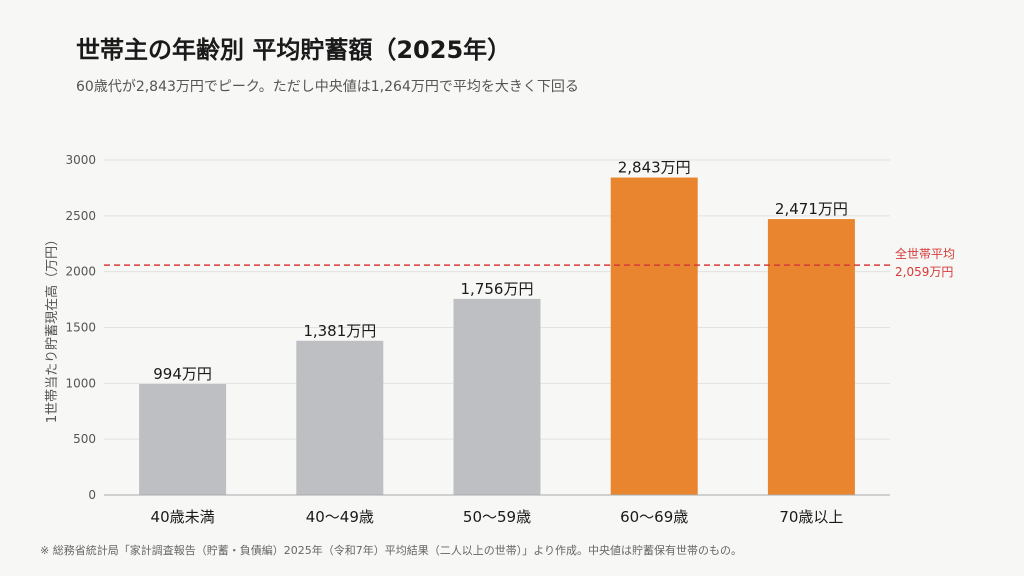 Image resolution: width=1024 pixels, height=576 pixels. Describe the element at coordinates (925, 253) in the screenshot. I see `reference-label-title: 全世帯平均` at that location.